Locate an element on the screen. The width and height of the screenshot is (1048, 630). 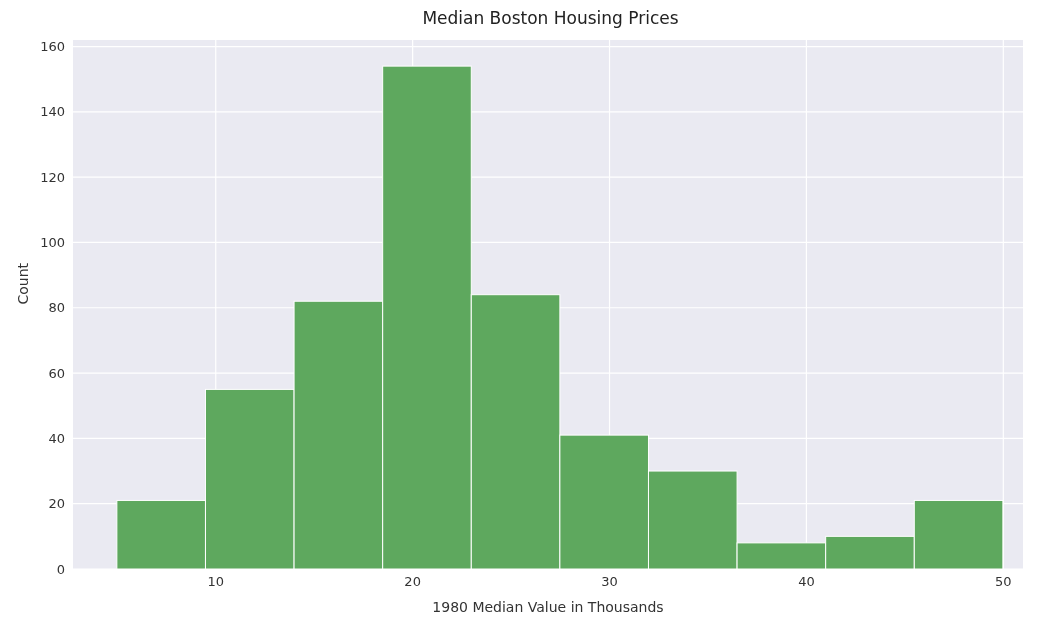
y-tick-label: 80 is located at coordinates (56, 308).